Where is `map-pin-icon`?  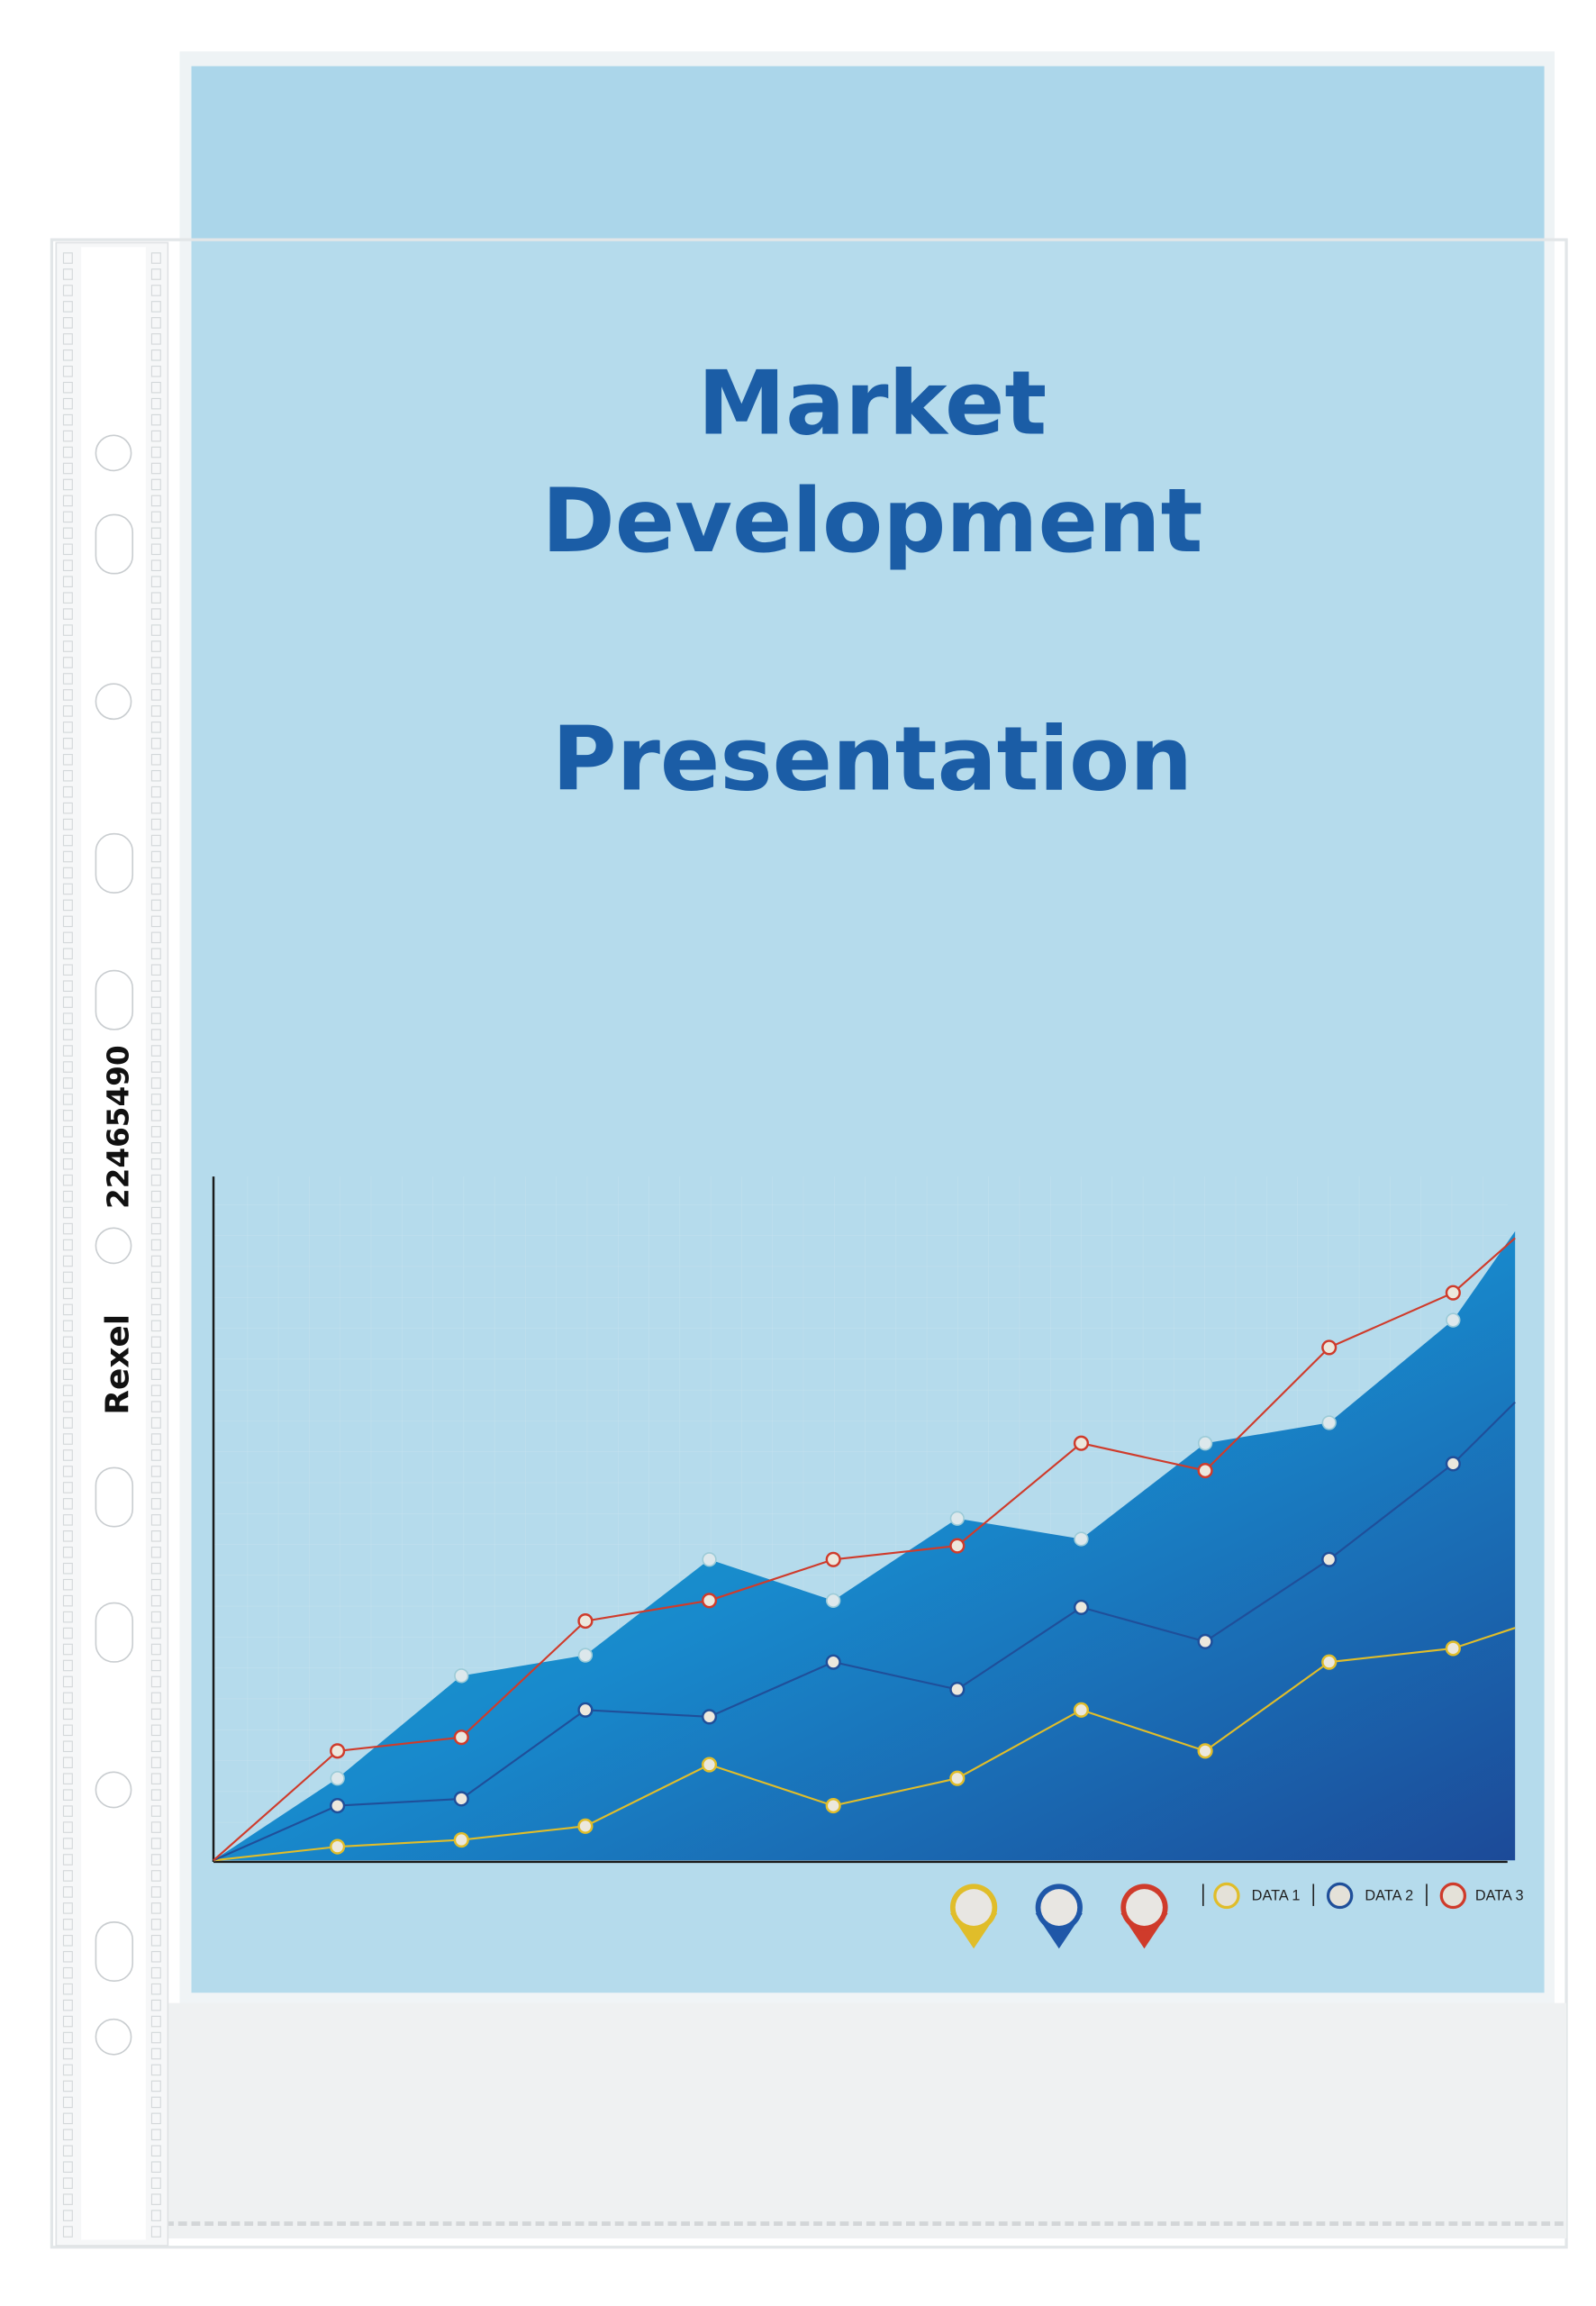 map-pin-icon is located at coordinates (1059, 1916).